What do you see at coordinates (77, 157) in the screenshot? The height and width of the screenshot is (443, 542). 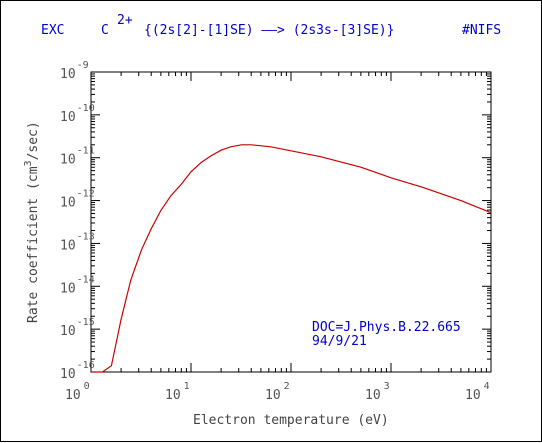 I see `y-tick-label: 10-11` at bounding box center [77, 157].